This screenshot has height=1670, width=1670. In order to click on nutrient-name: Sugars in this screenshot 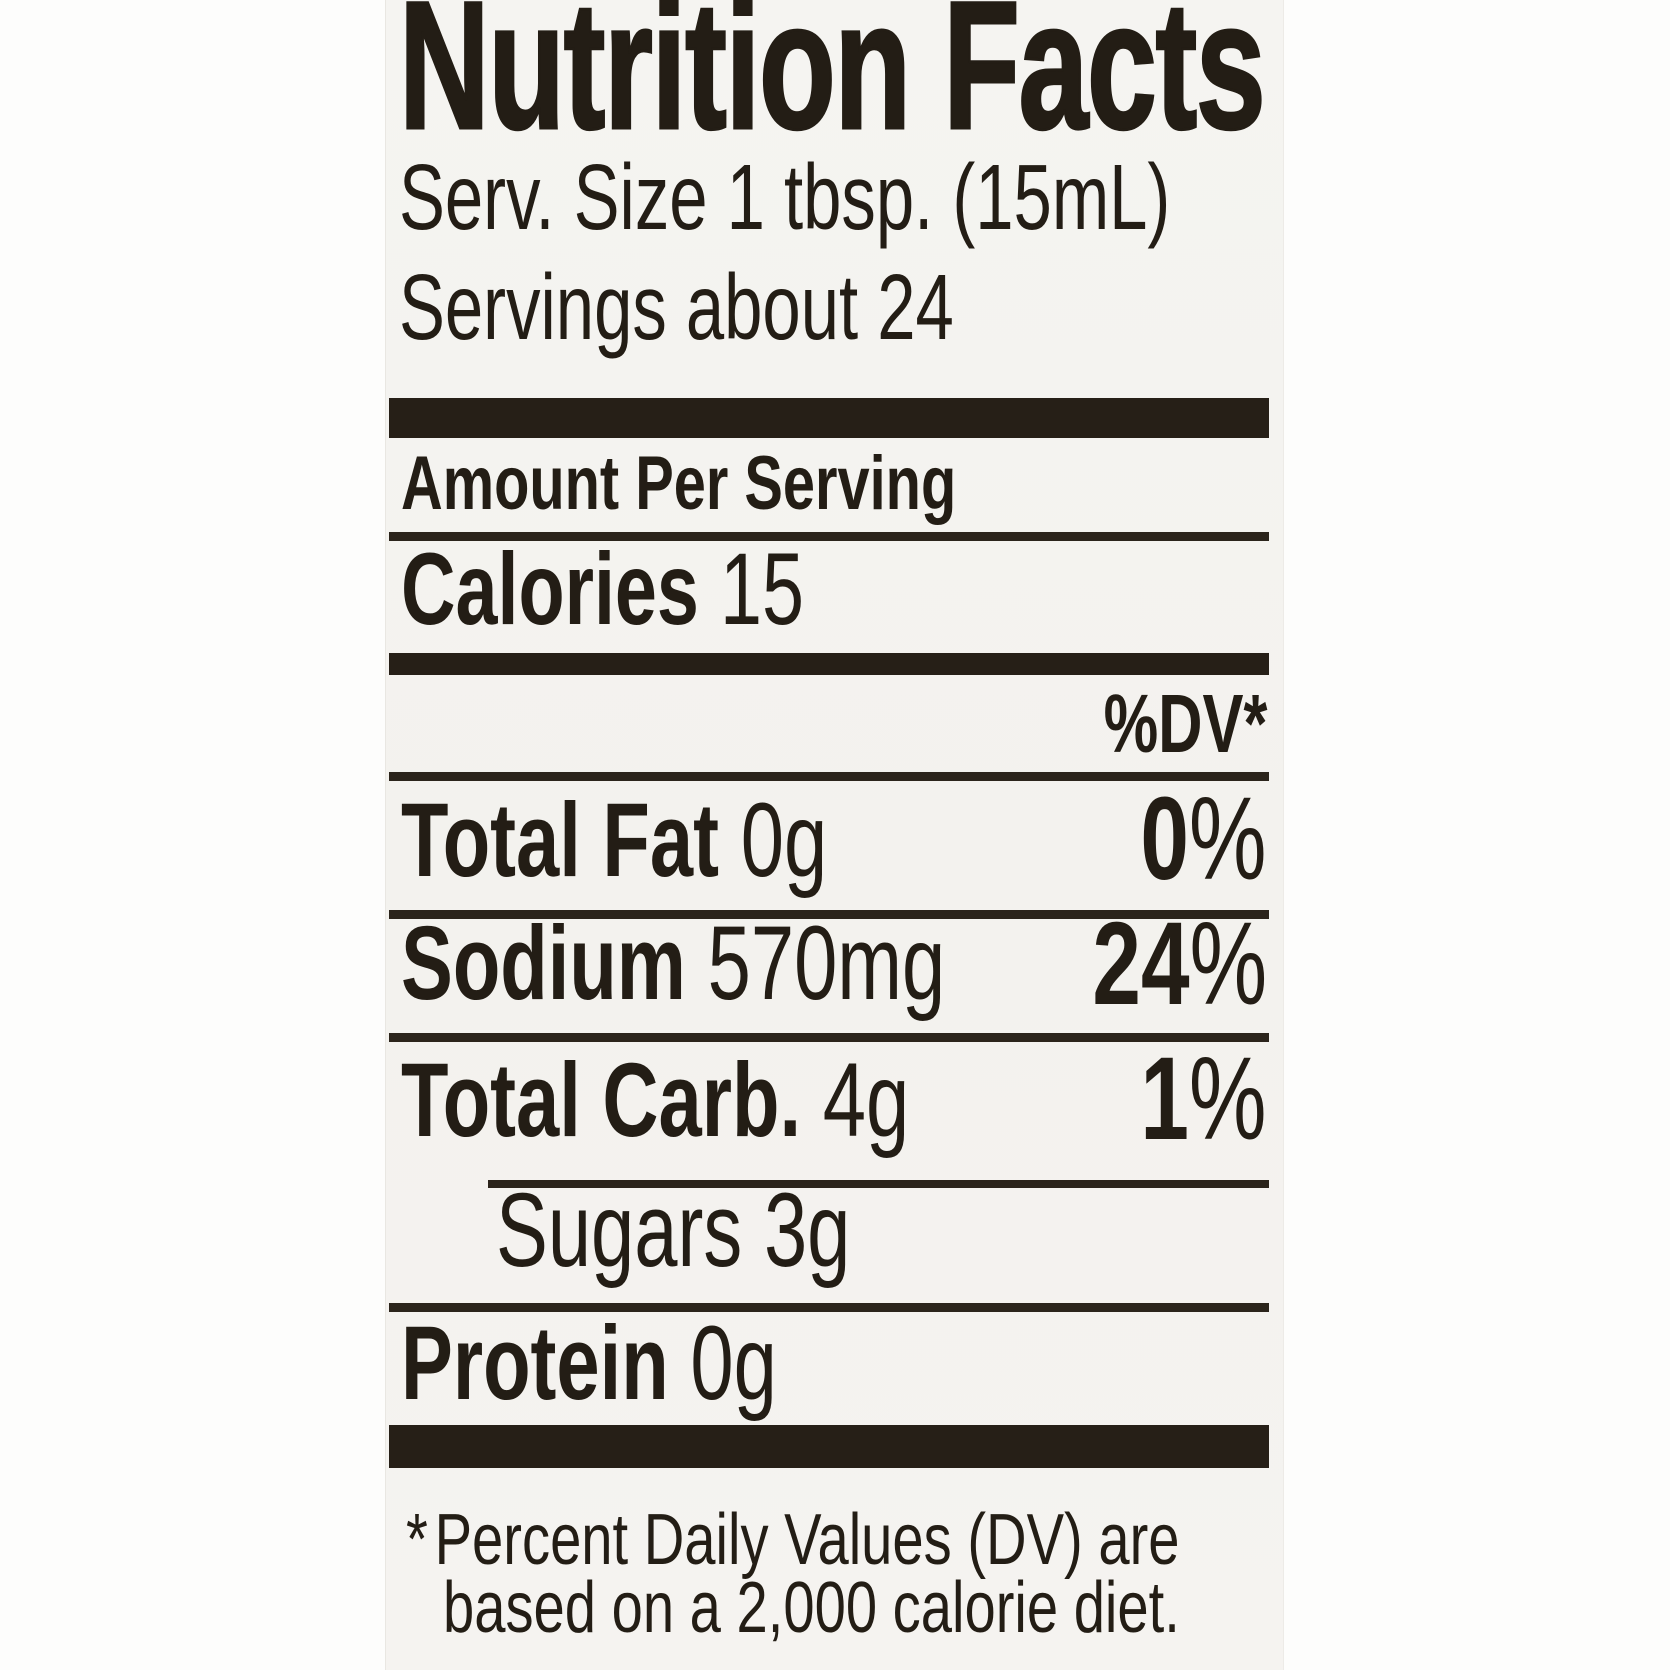, I will do `click(619, 1230)`.